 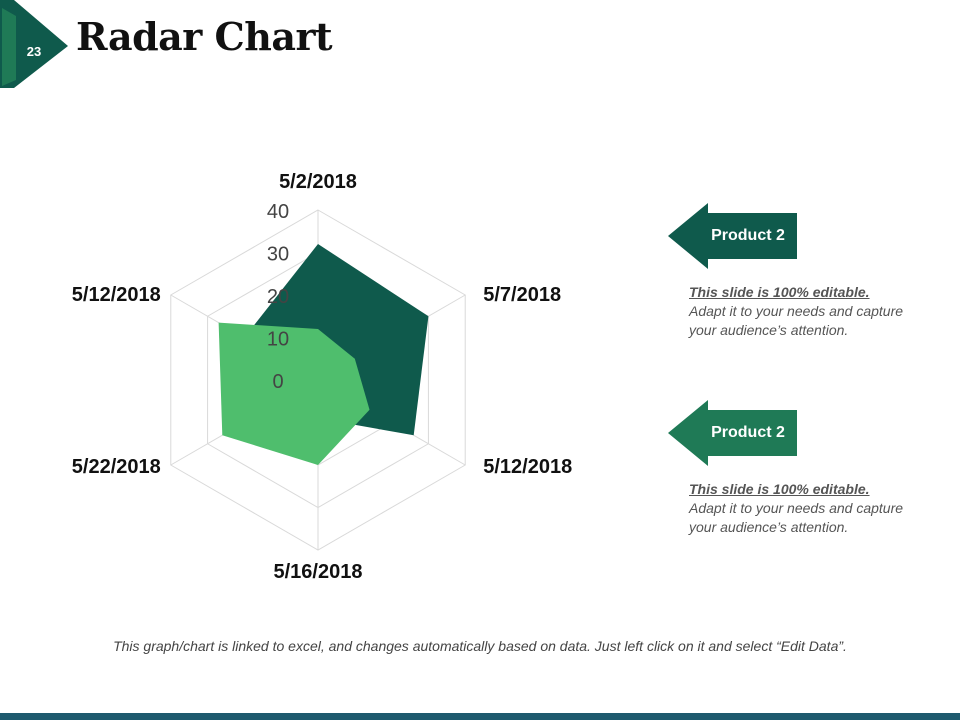 I want to click on radar-series, so click(x=323, y=354).